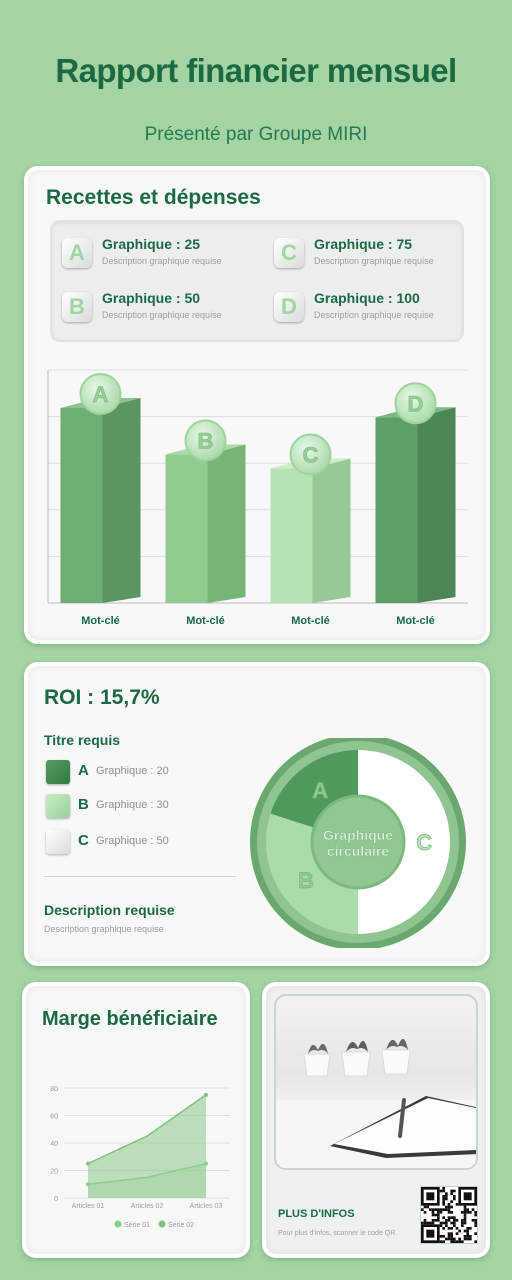 The image size is (512, 1280). Describe the element at coordinates (449, 1215) in the screenshot. I see `qr-code` at that location.